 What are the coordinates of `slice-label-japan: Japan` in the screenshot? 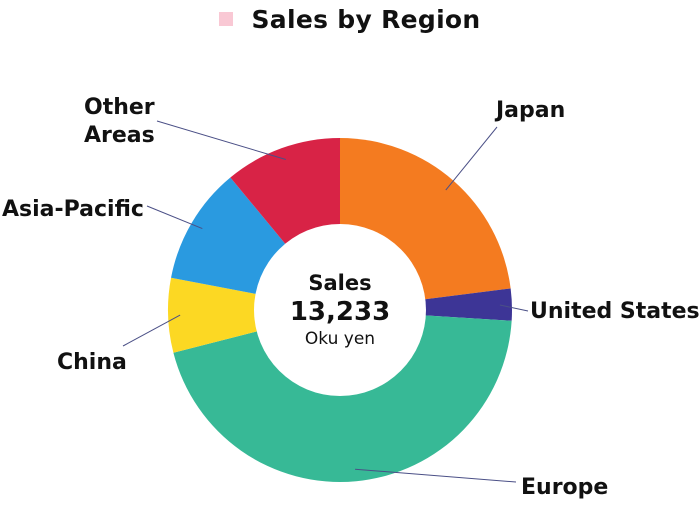 It's located at (529, 110).